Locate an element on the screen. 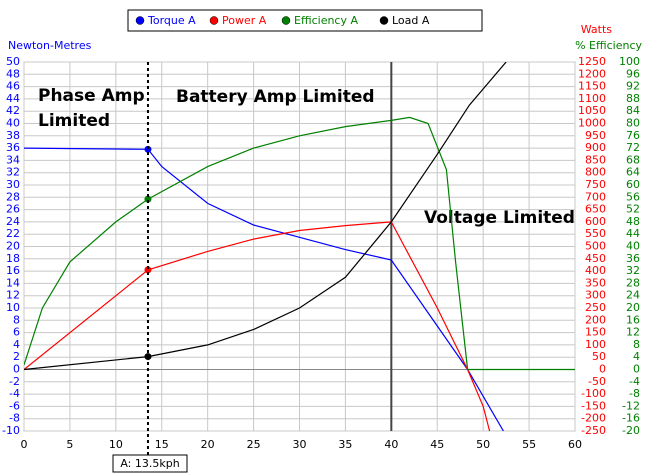  y2-tick-label: 900 is located at coordinates (595, 147).